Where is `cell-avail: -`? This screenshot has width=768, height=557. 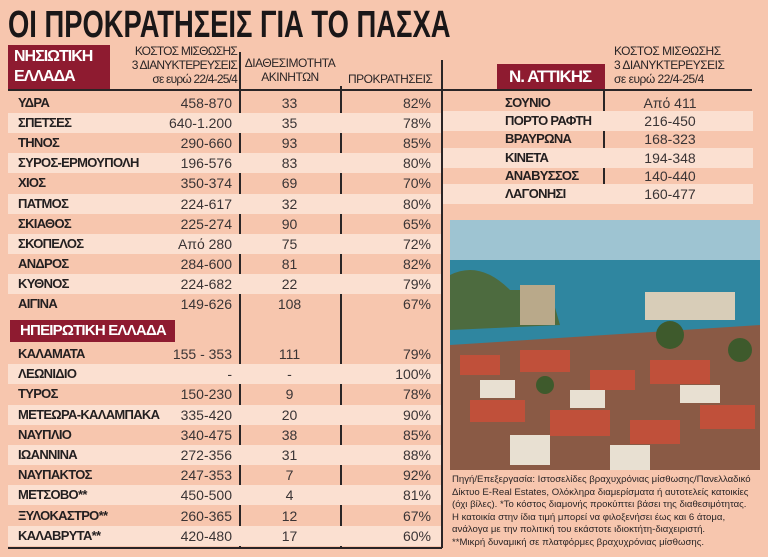
cell-avail: - is located at coordinates (289, 374).